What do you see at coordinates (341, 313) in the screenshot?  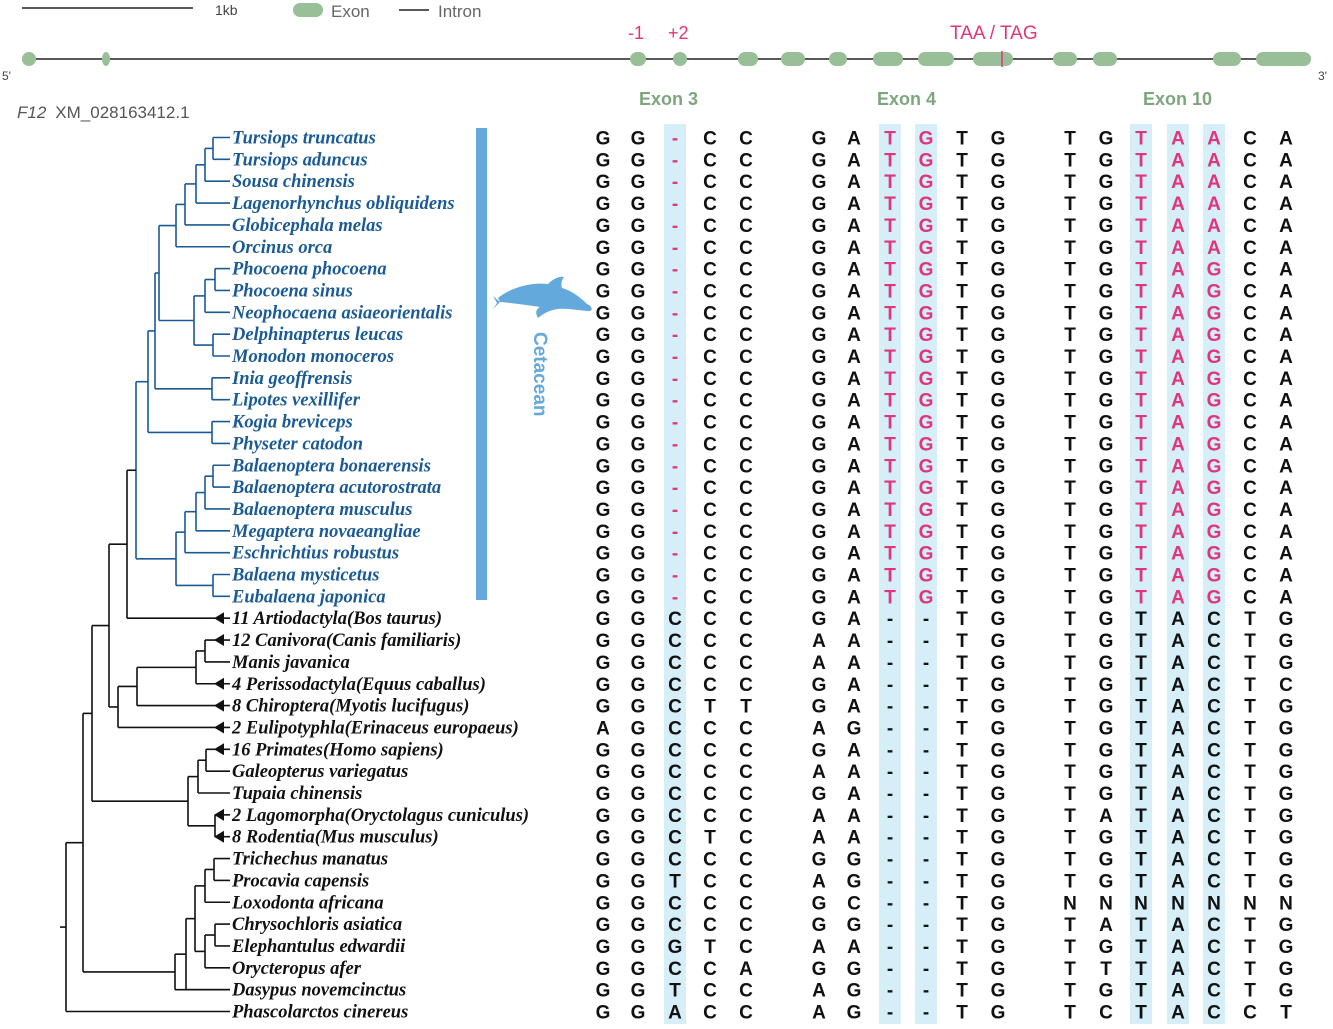 I see `species-label: Neophocaena asiaeorientalis` at bounding box center [341, 313].